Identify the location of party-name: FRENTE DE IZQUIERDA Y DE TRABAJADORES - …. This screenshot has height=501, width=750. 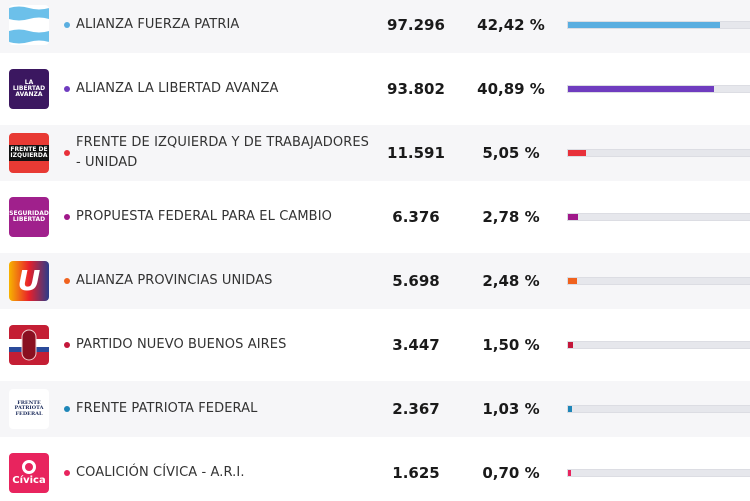
(224, 153).